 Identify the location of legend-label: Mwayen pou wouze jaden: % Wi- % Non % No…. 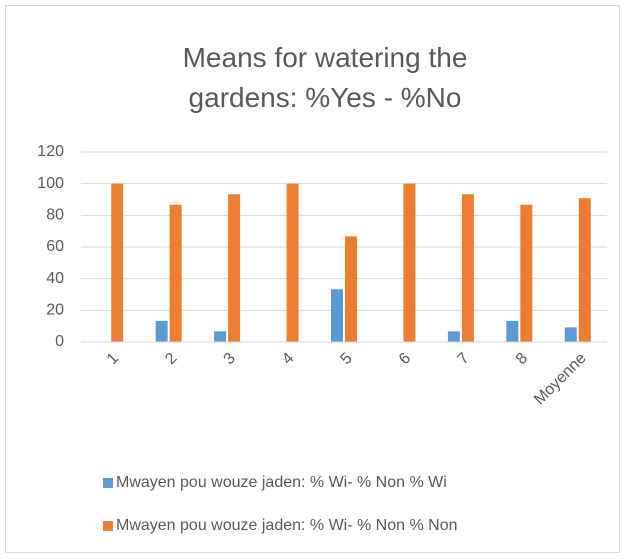
(287, 525).